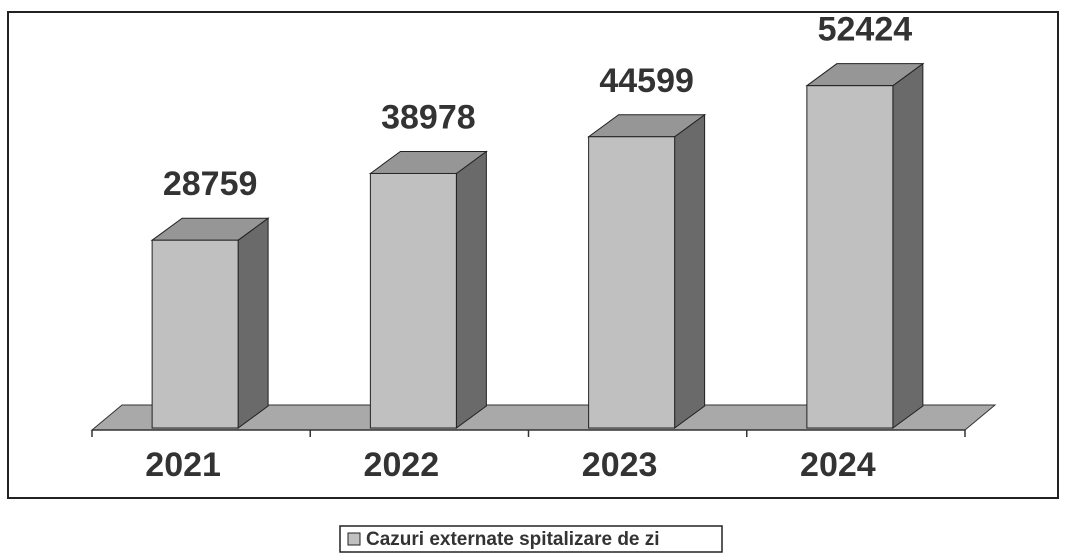  I want to click on x-tick-label: 2024, so click(838, 465).